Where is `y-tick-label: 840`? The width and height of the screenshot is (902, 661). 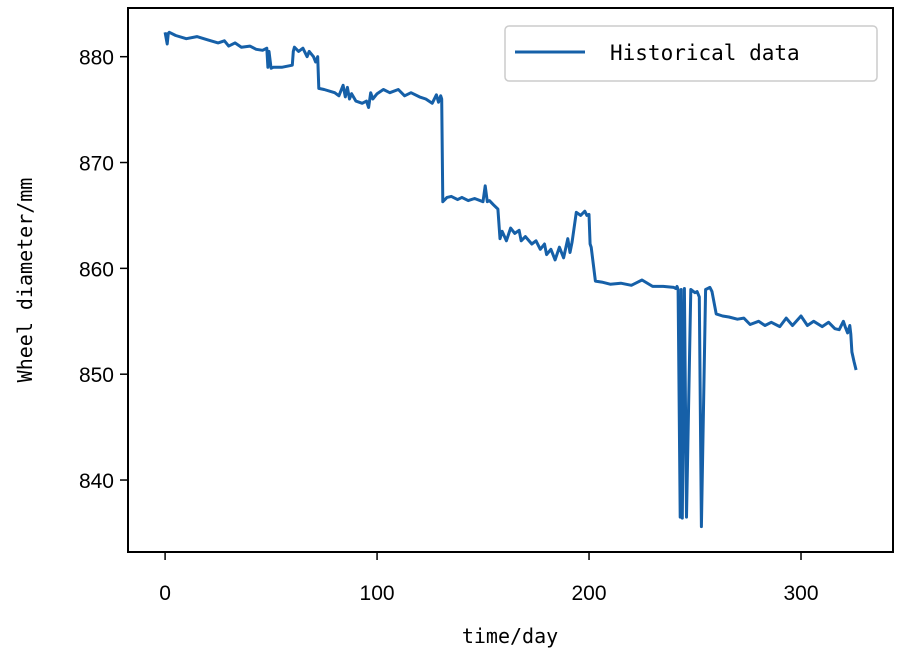
y-tick-label: 840 is located at coordinates (96, 481).